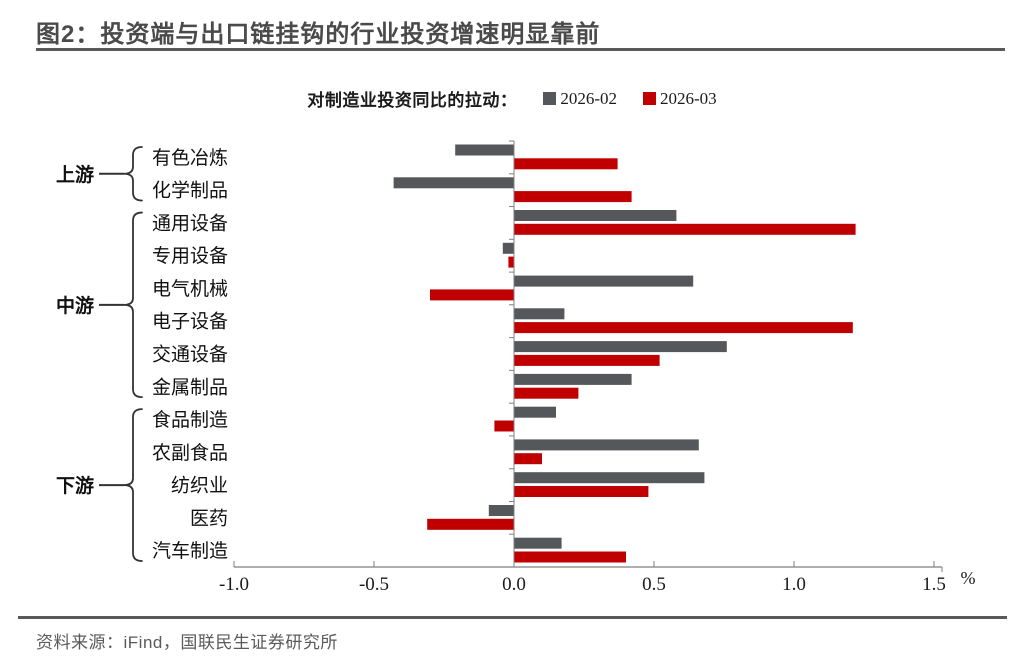  What do you see at coordinates (472, 295) in the screenshot?
I see `bar-2026-03-电气机械` at bounding box center [472, 295].